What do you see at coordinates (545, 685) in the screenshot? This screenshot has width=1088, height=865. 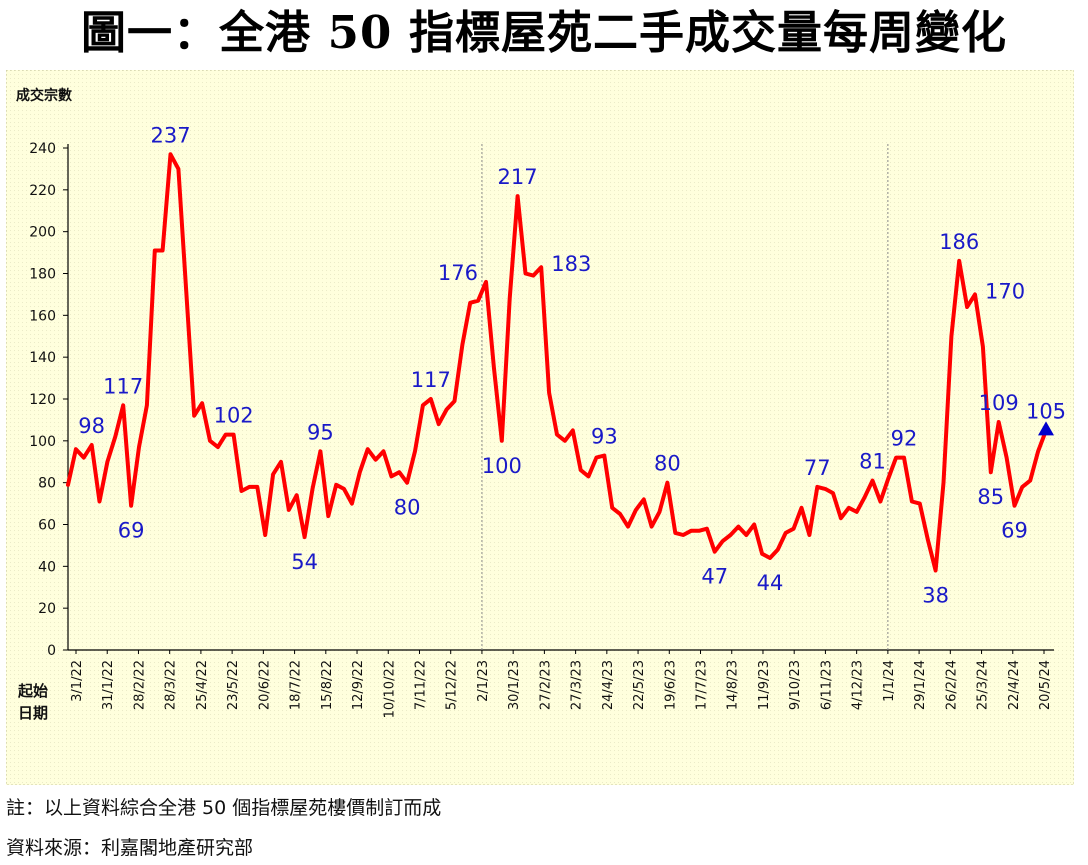 I see `x-tick-label: 27/2/23` at bounding box center [545, 685].